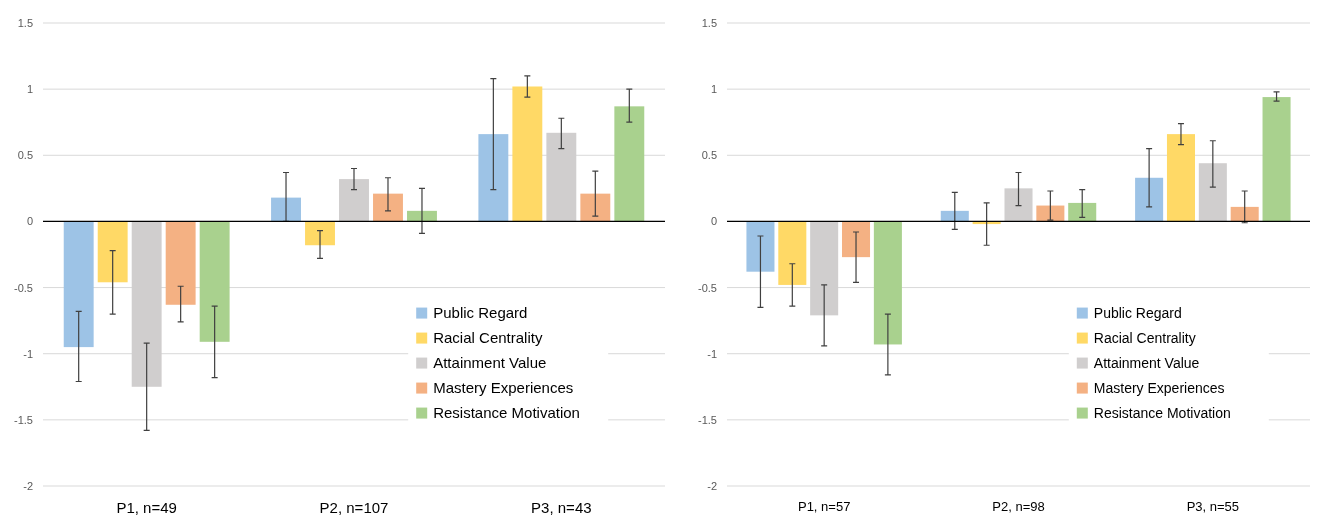 This screenshot has height=520, width=1333. Describe the element at coordinates (354, 507) in the screenshot. I see `x-tick-label: P2, n=107` at that location.